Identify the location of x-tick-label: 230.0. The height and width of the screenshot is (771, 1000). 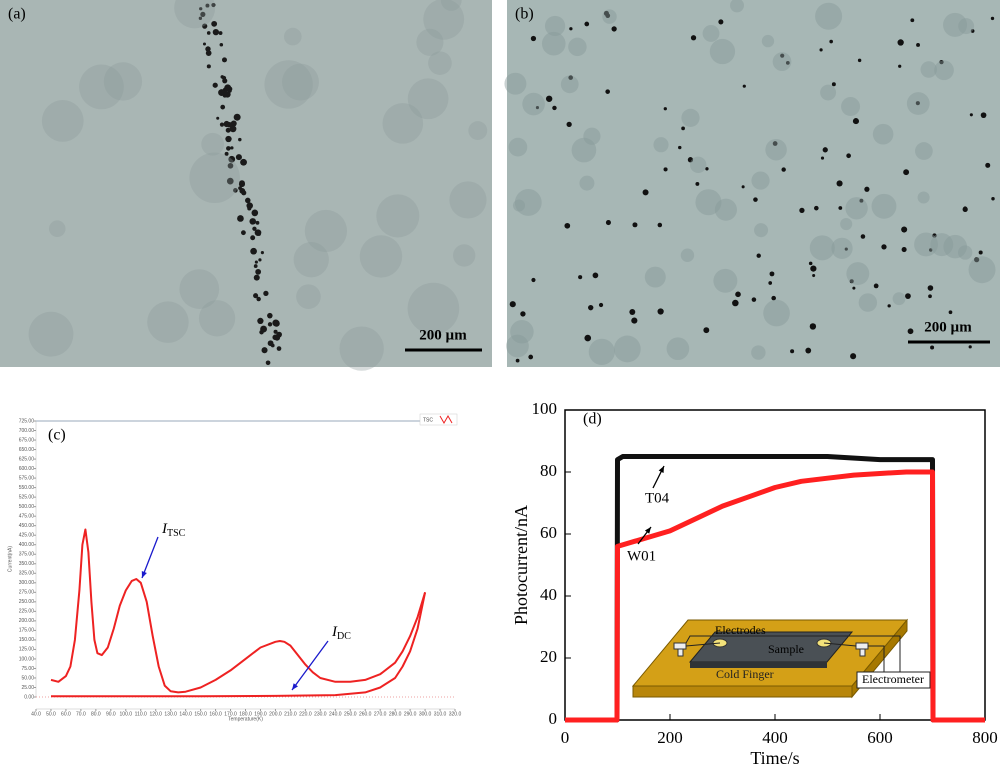
(320, 714).